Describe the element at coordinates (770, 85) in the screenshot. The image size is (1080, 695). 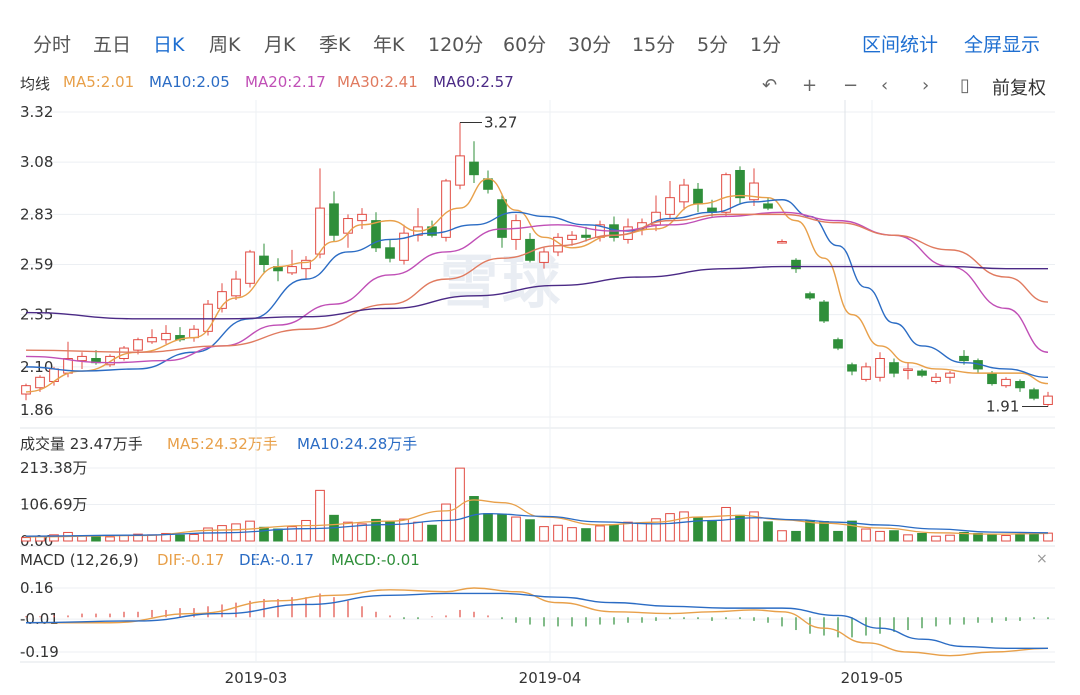
I see `undo-icon: ↶` at that location.